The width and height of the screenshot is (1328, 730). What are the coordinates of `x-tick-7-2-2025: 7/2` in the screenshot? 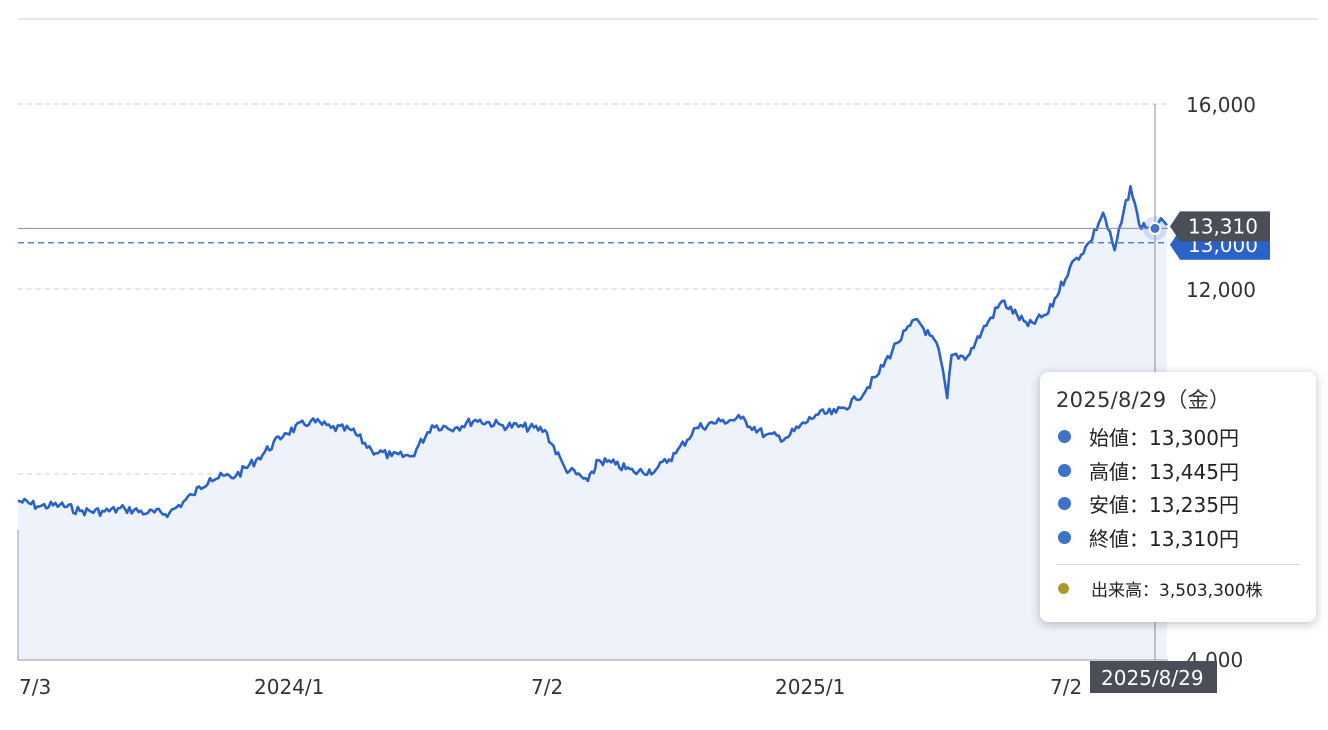 It's located at (1066, 687).